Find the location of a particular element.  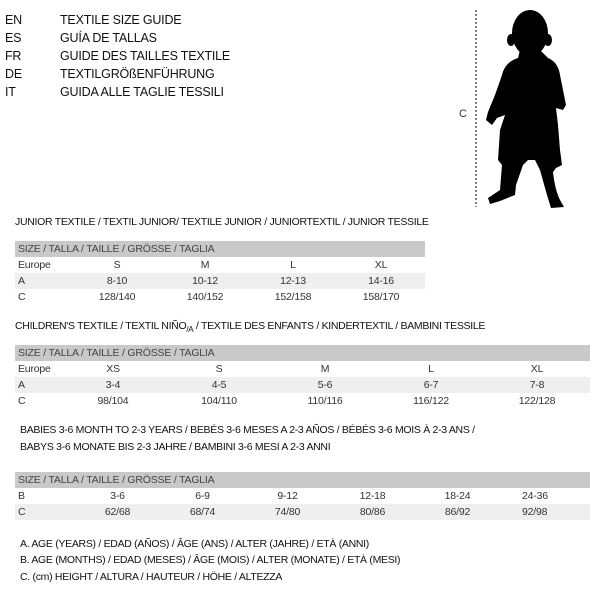

cell: 128/140 is located at coordinates (117, 297).